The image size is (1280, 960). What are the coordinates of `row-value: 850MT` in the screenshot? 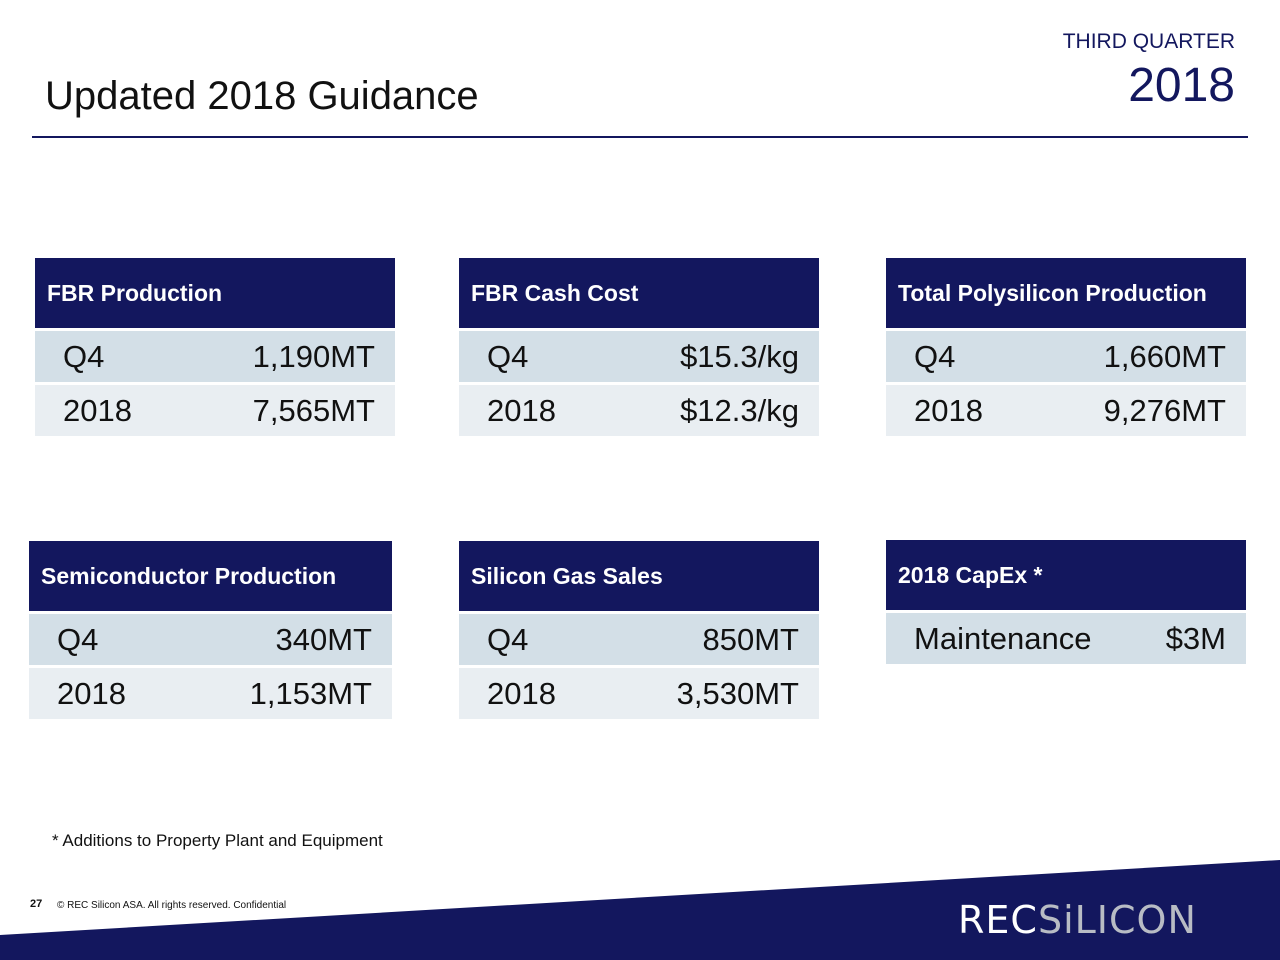 It's located at (750, 639).